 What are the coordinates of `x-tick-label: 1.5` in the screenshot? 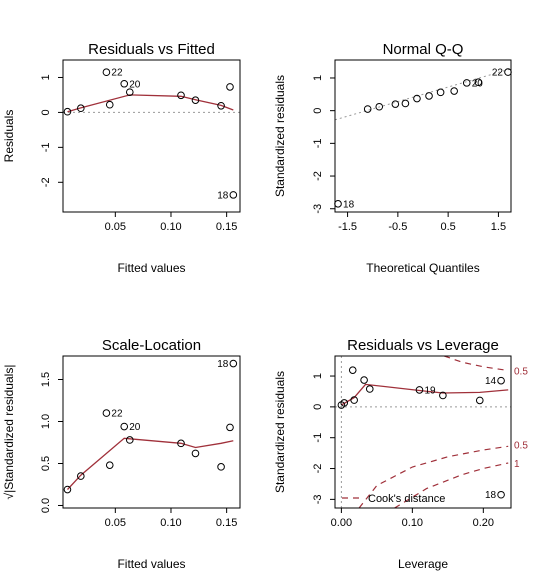 It's located at (498, 227).